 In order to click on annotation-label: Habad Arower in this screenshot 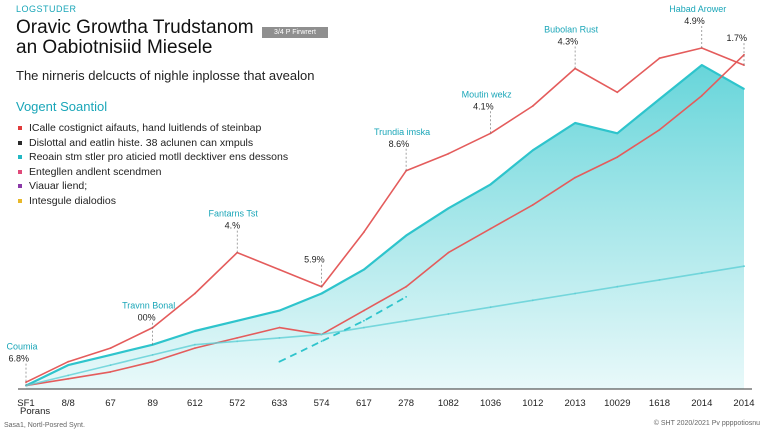, I will do `click(697, 9)`.